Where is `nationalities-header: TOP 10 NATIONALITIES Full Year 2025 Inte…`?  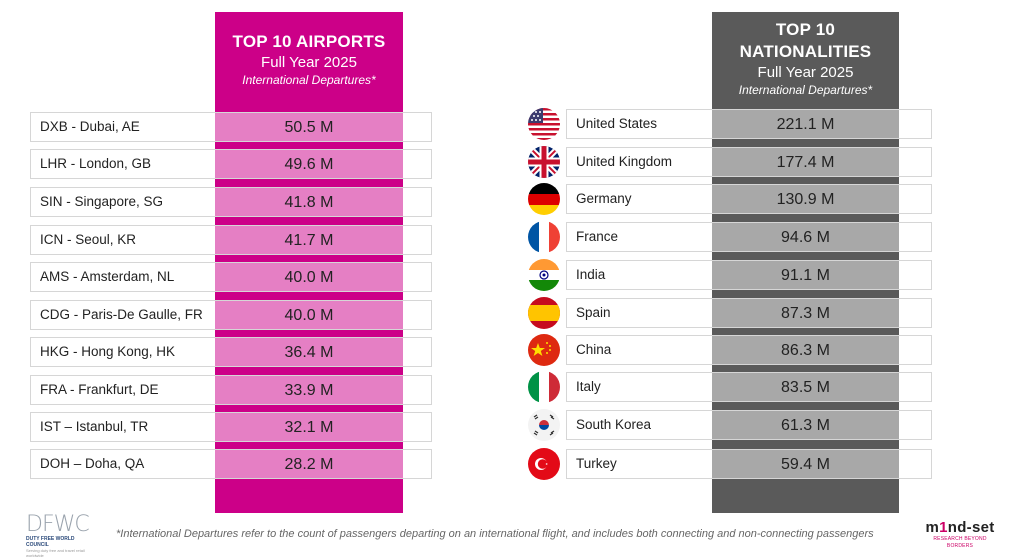 nationalities-header: TOP 10 NATIONALITIES Full Year 2025 Inte… is located at coordinates (805, 58).